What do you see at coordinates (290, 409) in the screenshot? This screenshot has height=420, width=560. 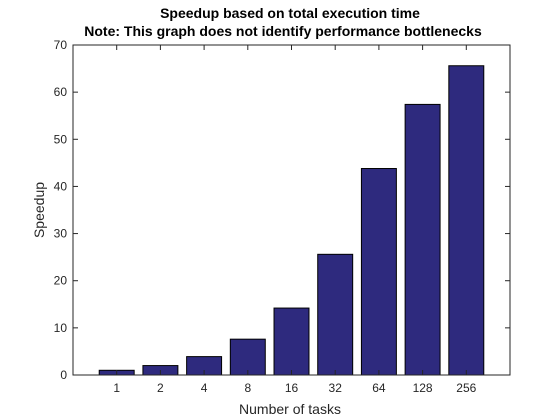 I see `x-axis-label: Number of tasks` at bounding box center [290, 409].